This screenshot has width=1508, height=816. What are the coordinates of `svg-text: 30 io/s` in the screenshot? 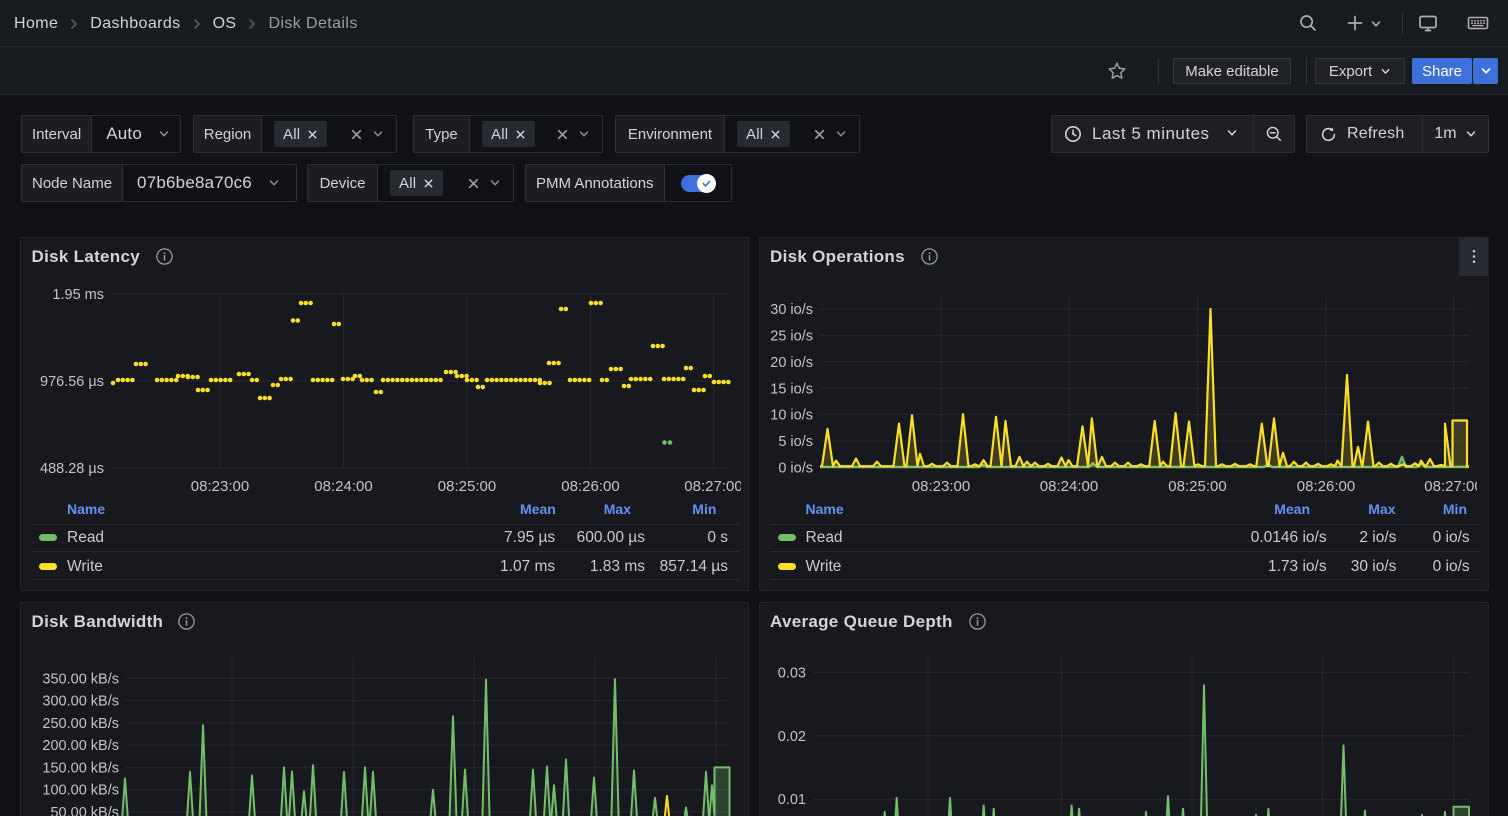 It's located at (791, 310).